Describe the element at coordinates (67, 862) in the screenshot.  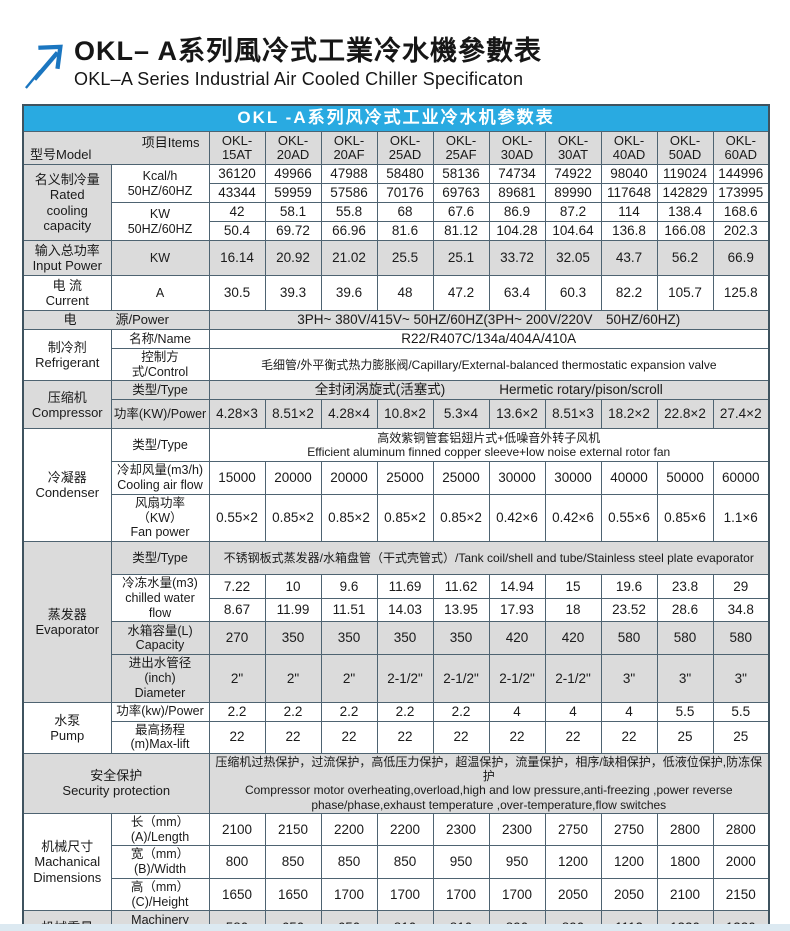
I see `section-label-dimensions: 机械尺寸 Machanical Dimensions` at that location.